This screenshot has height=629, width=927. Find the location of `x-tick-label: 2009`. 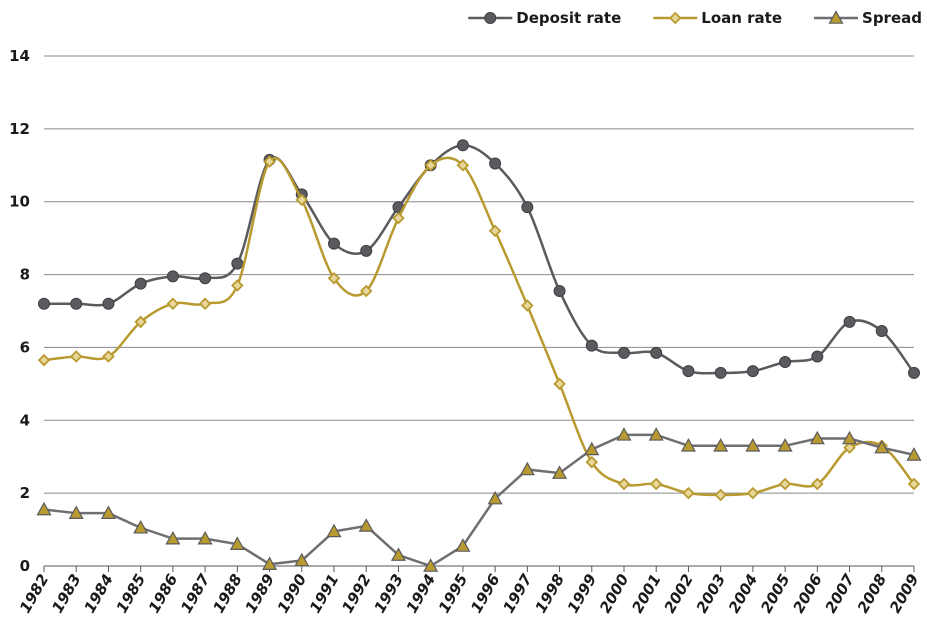

x-tick-label: 2009 is located at coordinates (904, 593).